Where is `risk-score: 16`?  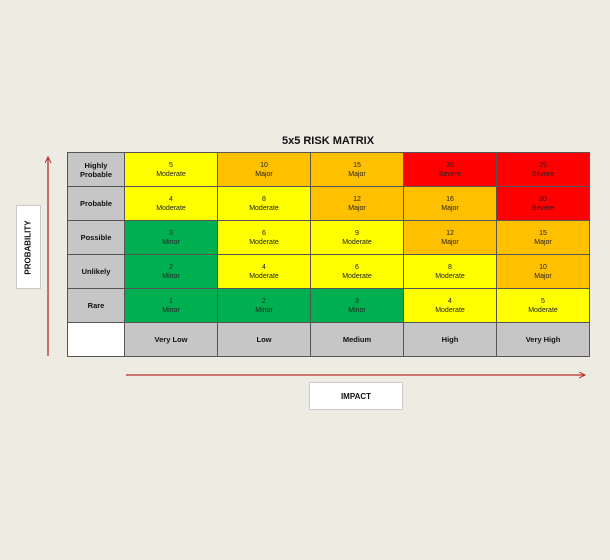 risk-score: 16 is located at coordinates (450, 199).